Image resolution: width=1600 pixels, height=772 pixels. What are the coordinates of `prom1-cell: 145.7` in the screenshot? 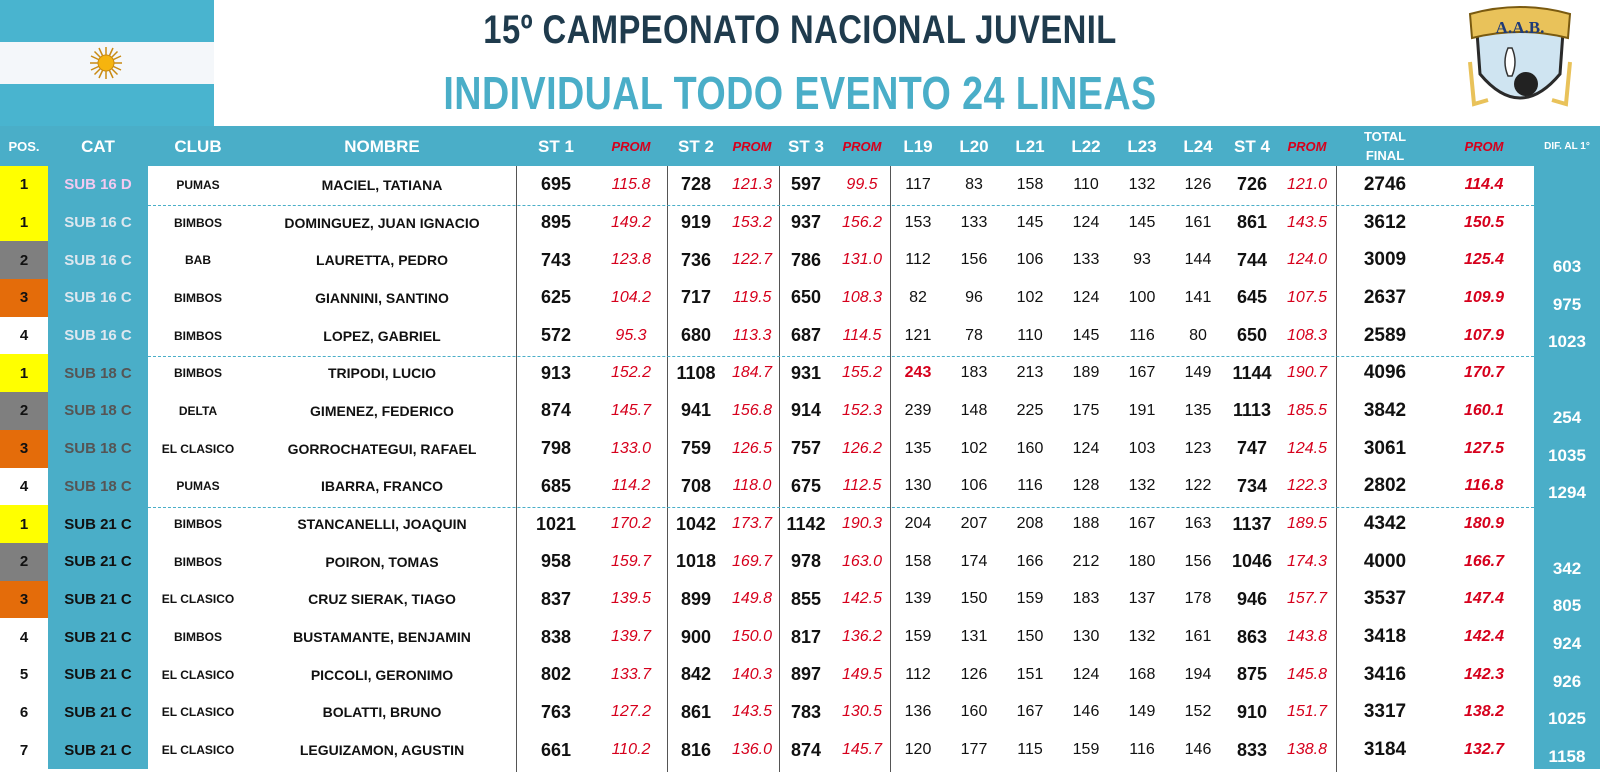 It's located at (631, 410).